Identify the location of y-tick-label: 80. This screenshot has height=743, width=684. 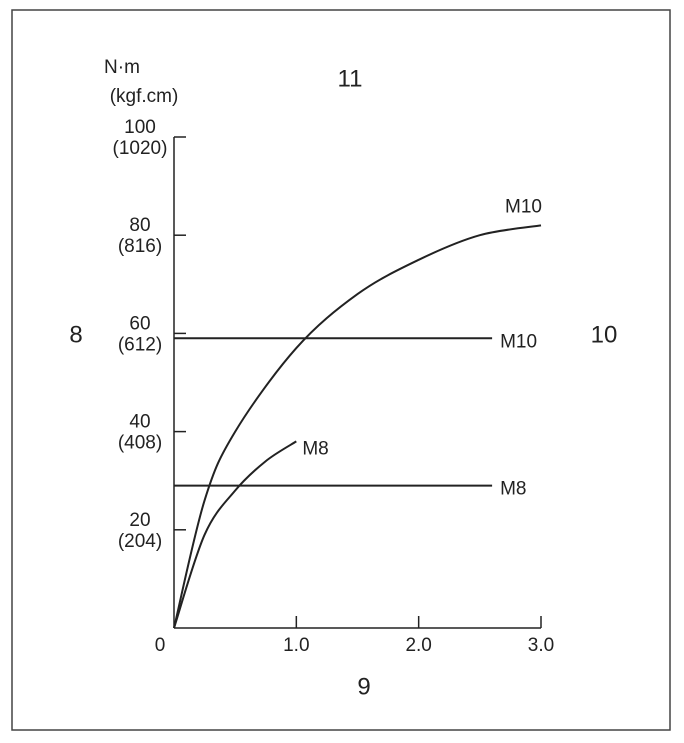
(139, 225).